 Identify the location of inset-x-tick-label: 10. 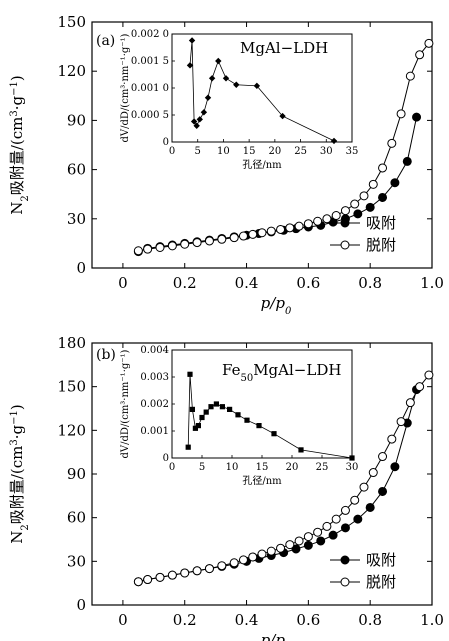
(232, 467).